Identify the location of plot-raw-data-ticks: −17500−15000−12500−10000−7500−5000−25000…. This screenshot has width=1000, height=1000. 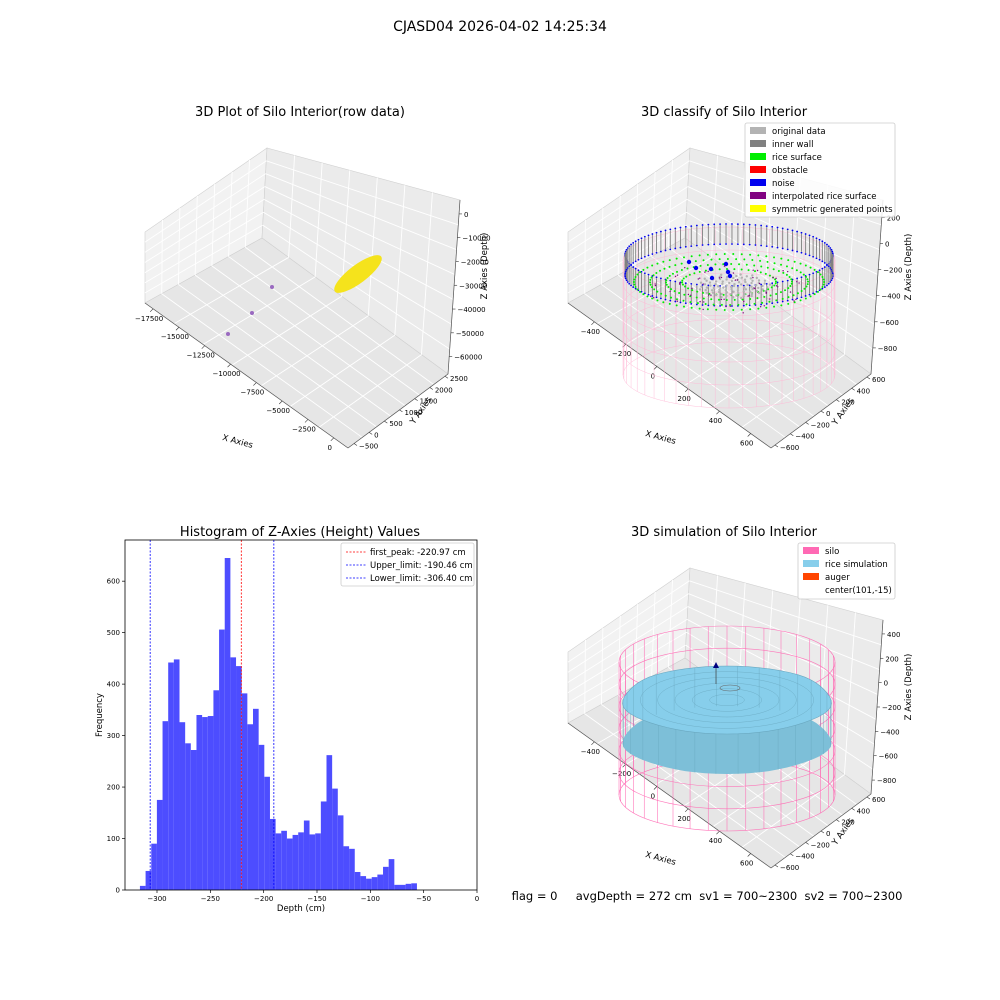
(312, 331).